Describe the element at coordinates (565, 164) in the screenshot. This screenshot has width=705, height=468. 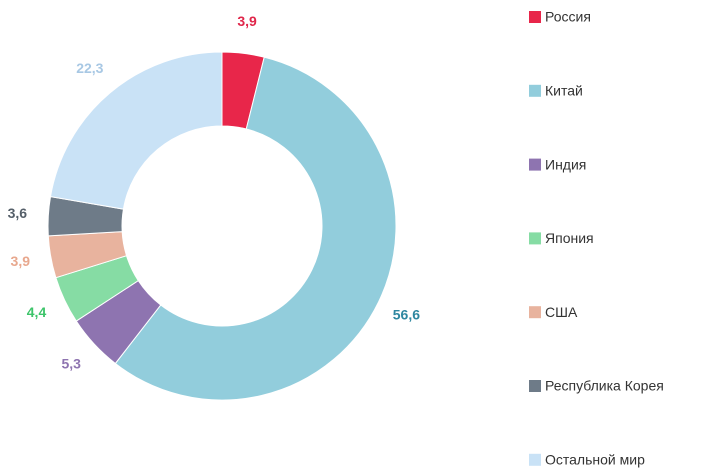
I see `legend-label: Индия` at that location.